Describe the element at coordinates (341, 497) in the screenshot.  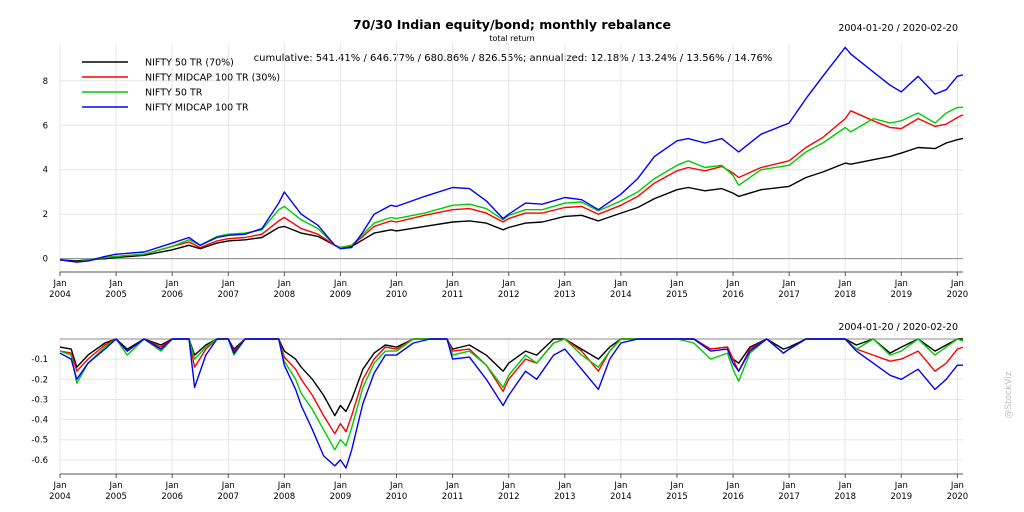
I see `bottom-x-tick-year: 2009` at that location.